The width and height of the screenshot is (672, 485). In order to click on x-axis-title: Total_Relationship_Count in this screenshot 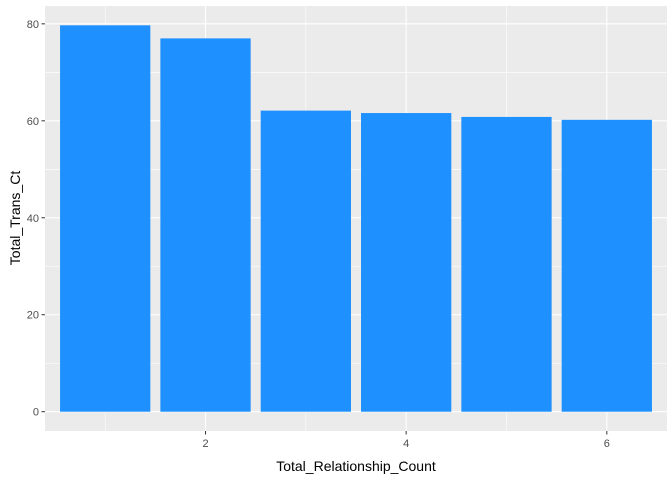, I will do `click(356, 466)`.